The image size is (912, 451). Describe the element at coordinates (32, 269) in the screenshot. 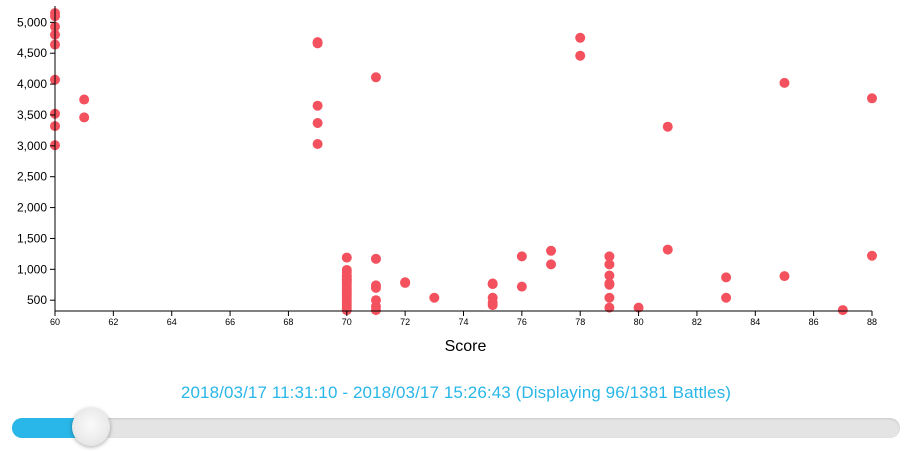

I see `y-tick-label: 1,000` at that location.